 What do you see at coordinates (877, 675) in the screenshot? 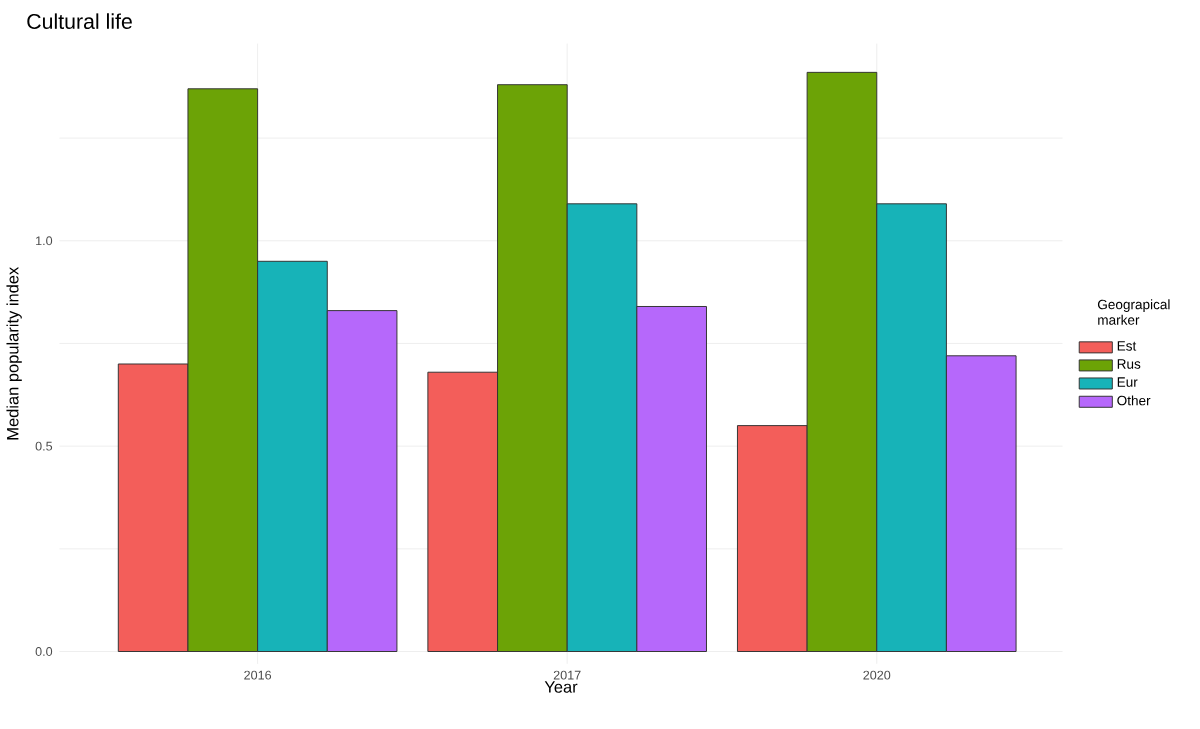
I see `x-tick-label: 2020` at bounding box center [877, 675].